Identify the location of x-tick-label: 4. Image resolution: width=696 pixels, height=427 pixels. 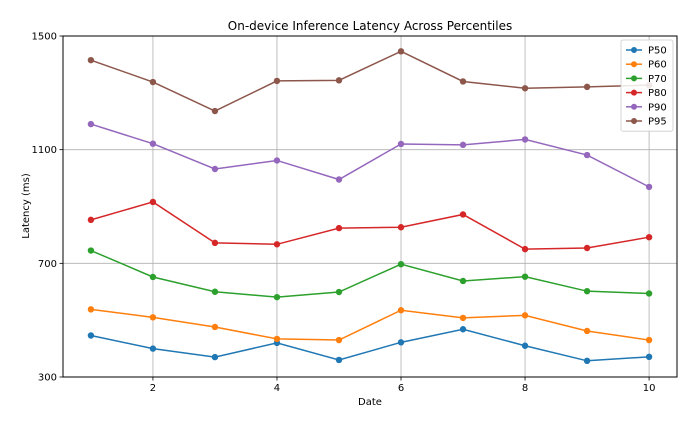
(277, 388).